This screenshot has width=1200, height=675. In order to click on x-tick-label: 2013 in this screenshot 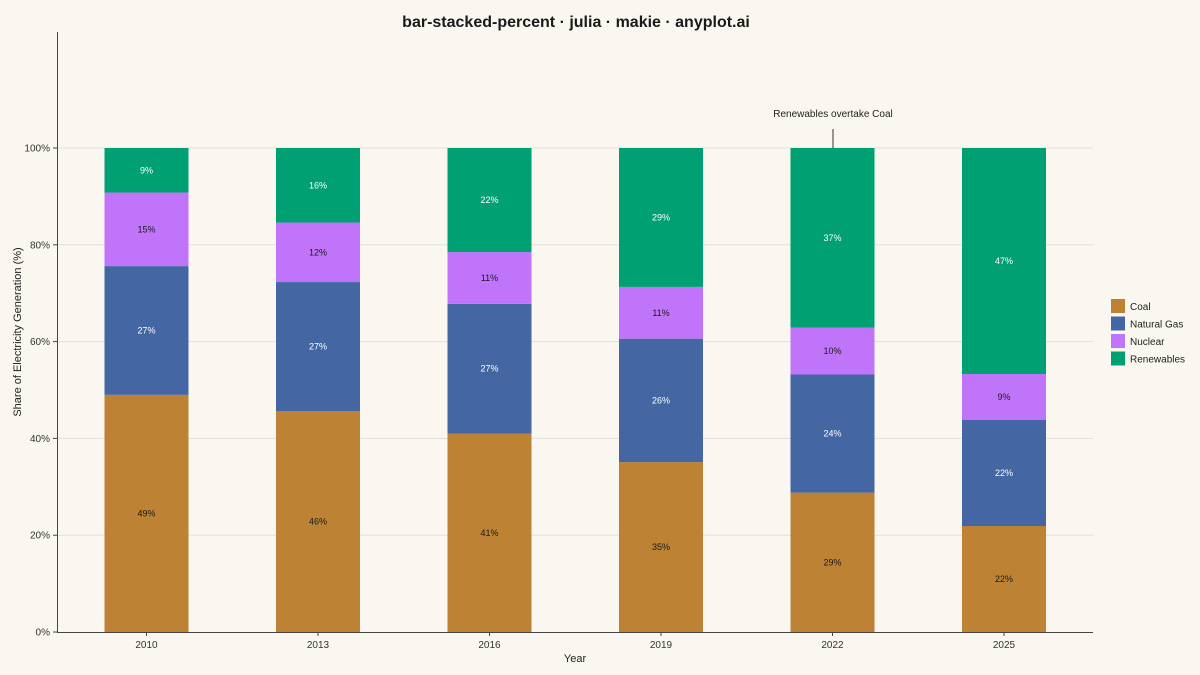, I will do `click(318, 645)`.